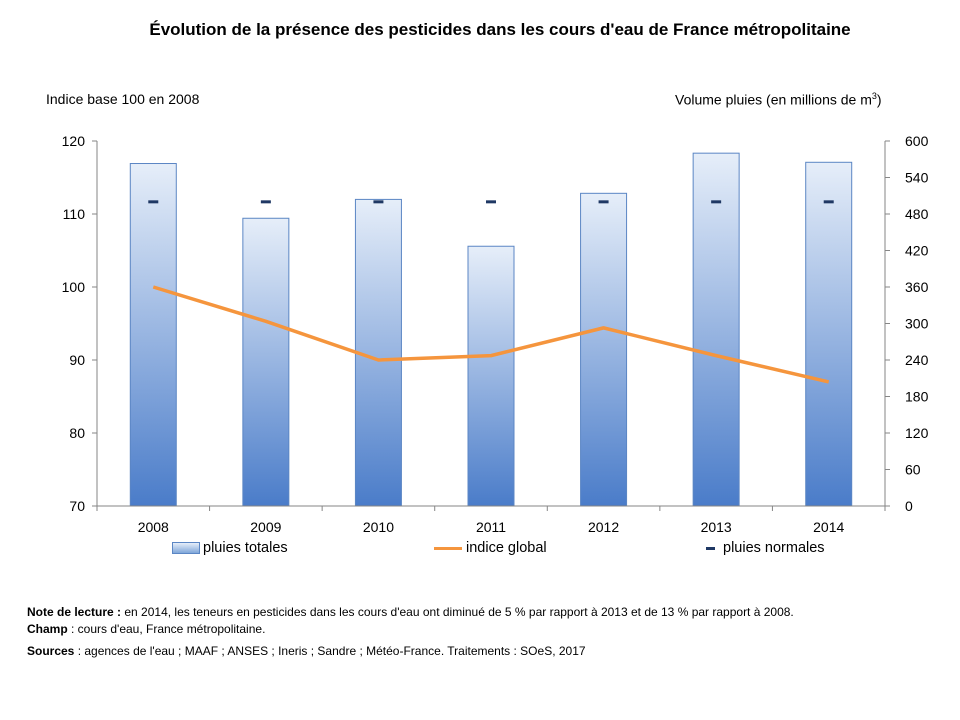 The image size is (960, 720). What do you see at coordinates (491, 202) in the screenshot?
I see `marker-pluies-normales-2011` at bounding box center [491, 202].